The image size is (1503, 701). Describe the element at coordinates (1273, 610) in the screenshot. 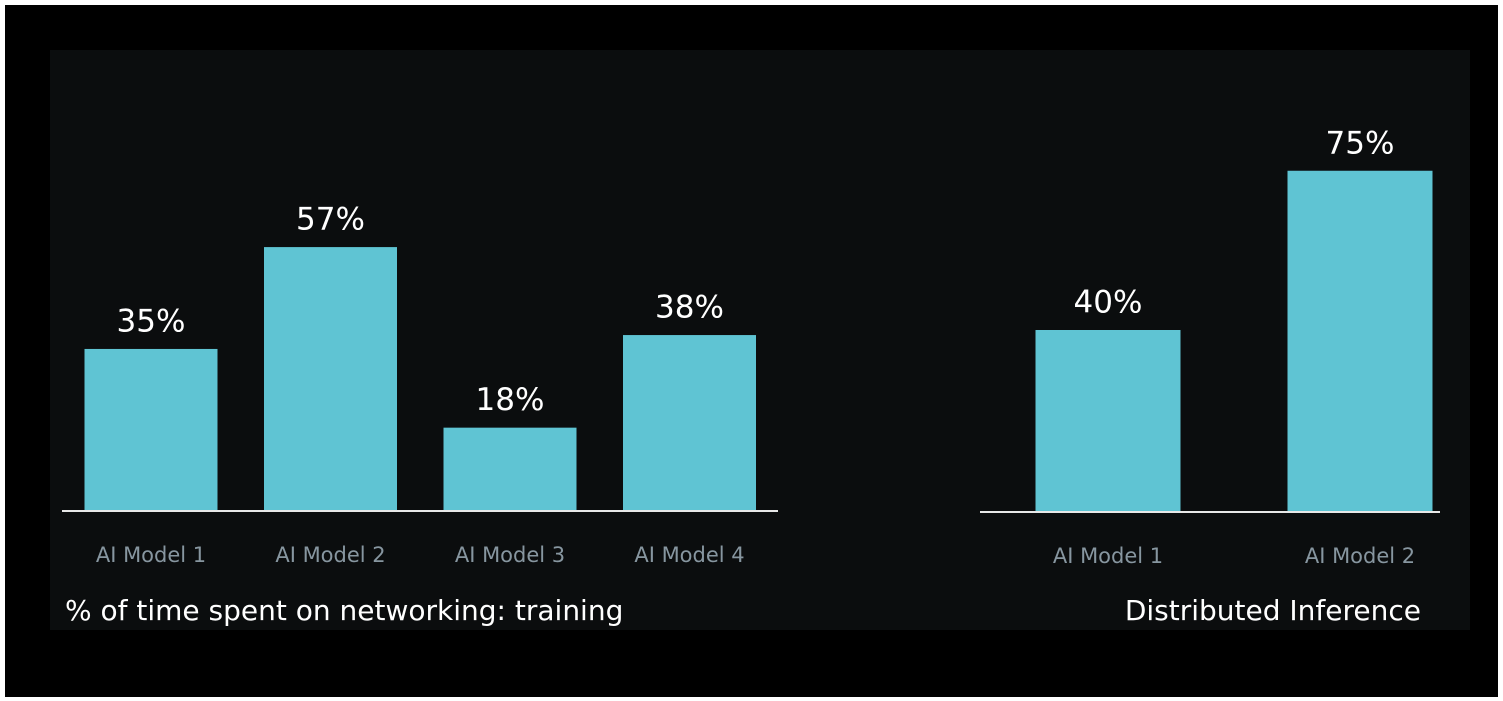

I see `chart-title: Distributed Inference` at that location.